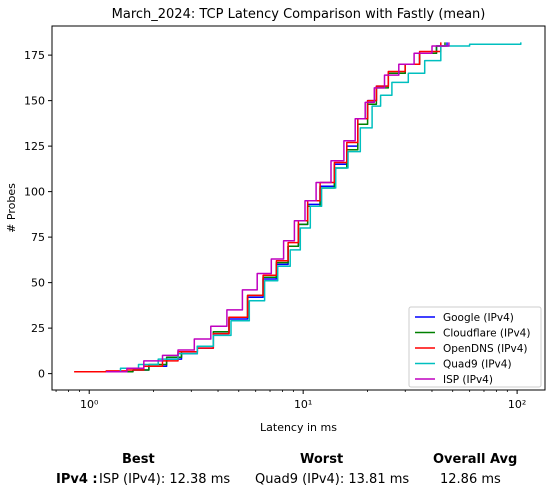  I want to click on y-axis-label: # Probes, so click(11, 208).